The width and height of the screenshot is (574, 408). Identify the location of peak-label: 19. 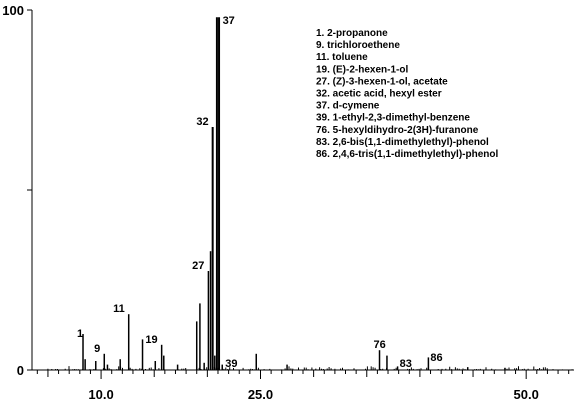
(151, 340).